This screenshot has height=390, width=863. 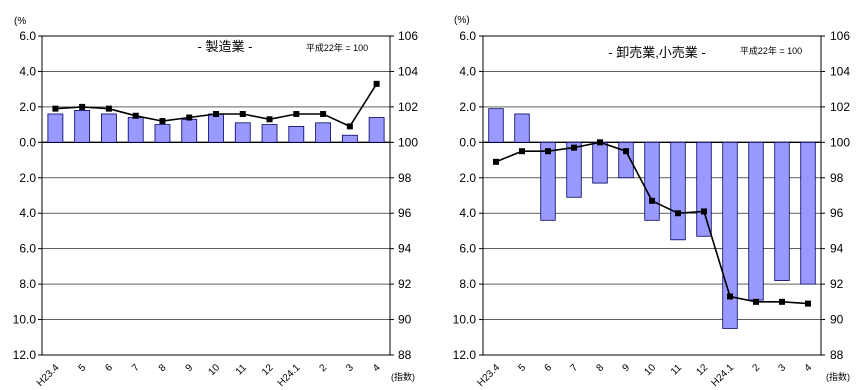 What do you see at coordinates (163, 368) in the screenshot?
I see `chart1-x-tick-label: 8` at bounding box center [163, 368].